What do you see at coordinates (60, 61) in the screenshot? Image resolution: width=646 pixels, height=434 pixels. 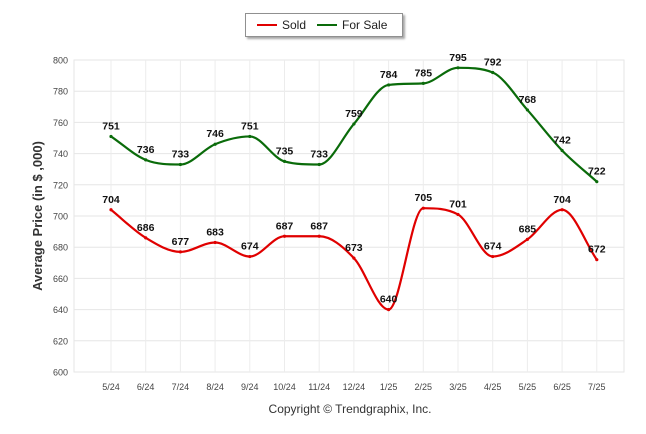 I see `y-tick-label: 800` at bounding box center [60, 61].